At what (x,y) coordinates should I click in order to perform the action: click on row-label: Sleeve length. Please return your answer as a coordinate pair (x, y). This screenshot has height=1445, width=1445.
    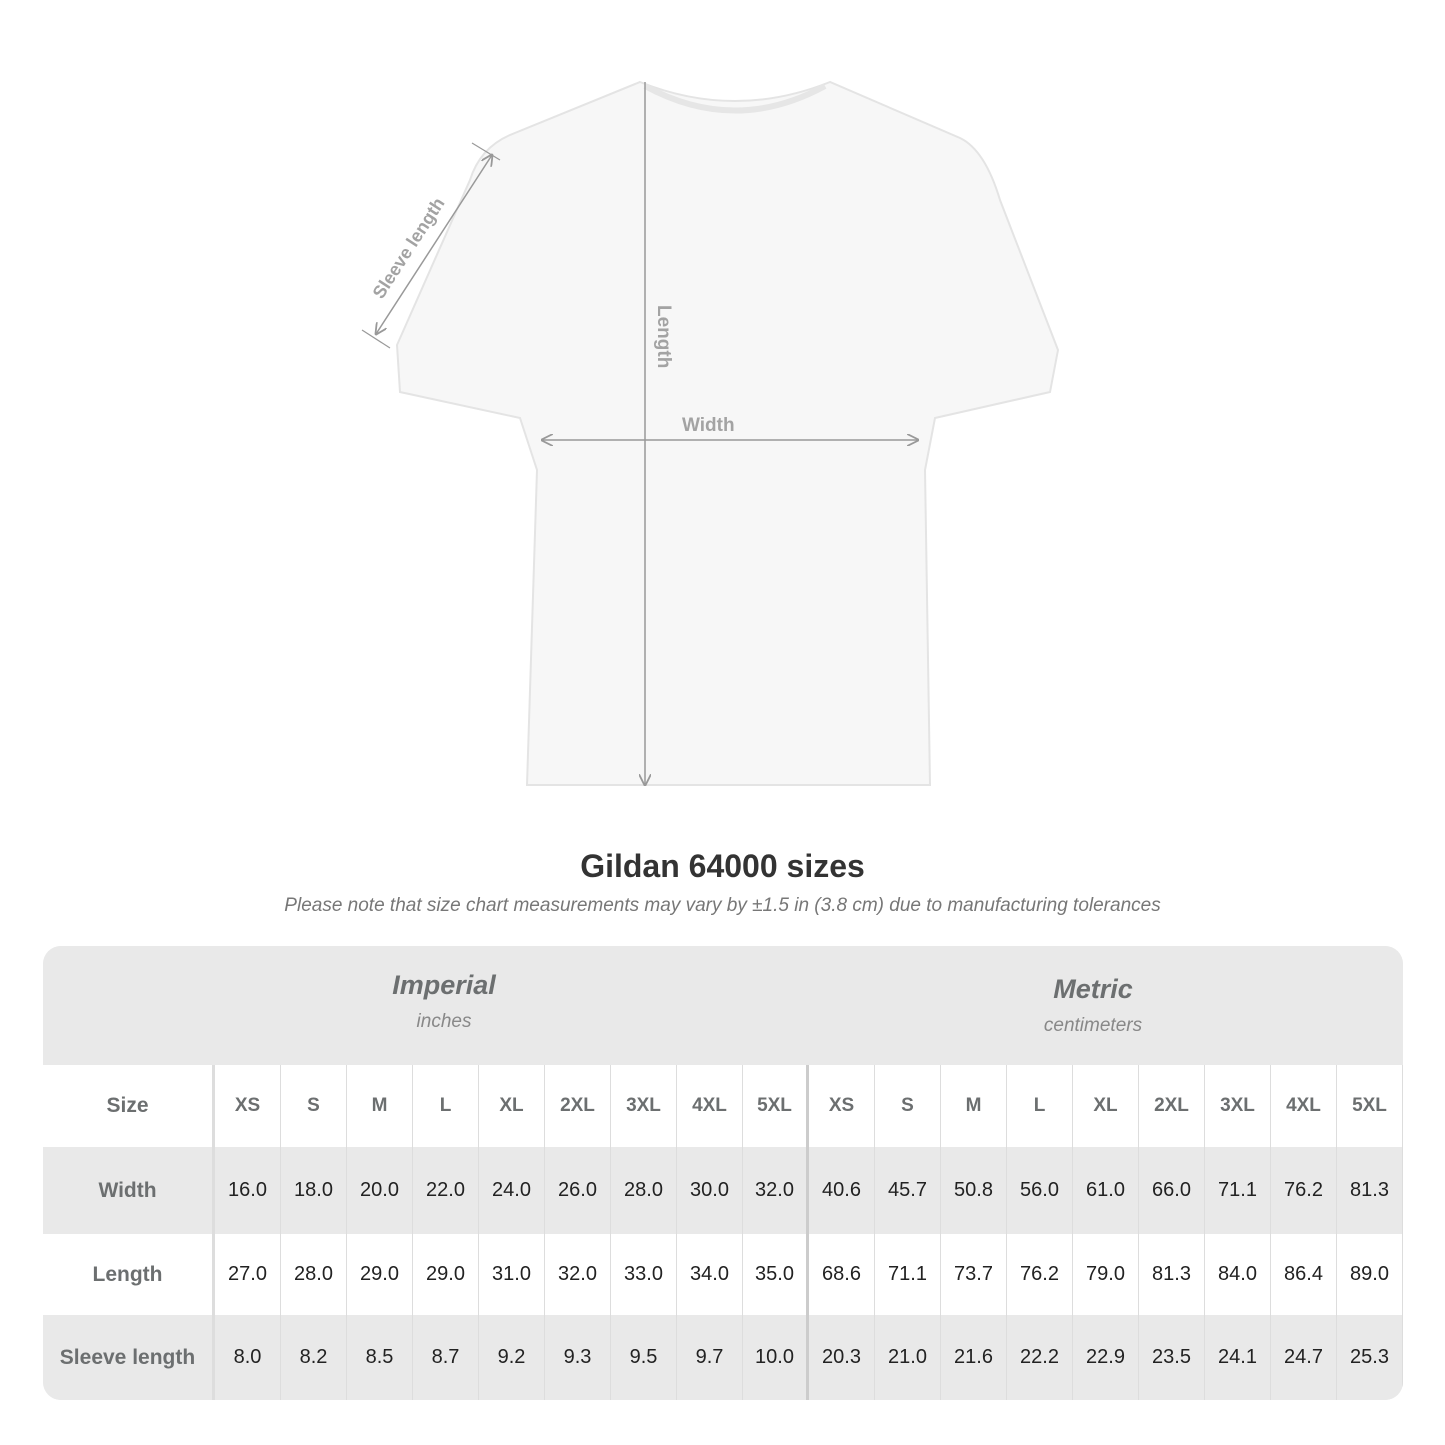
    Looking at the image, I should click on (129, 1357).